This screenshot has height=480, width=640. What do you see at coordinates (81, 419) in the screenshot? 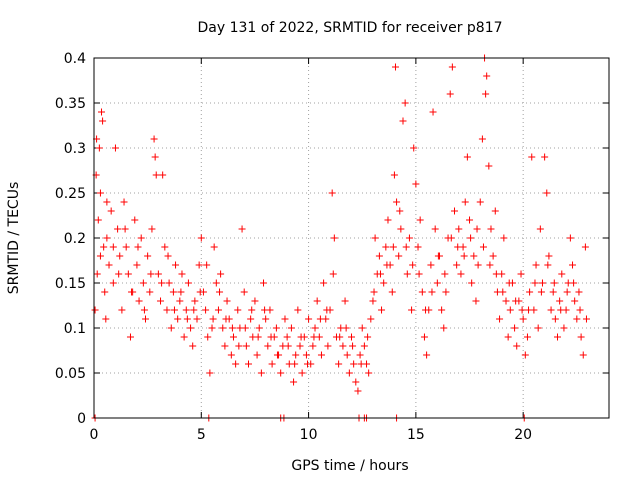
I see `y-tick-label: 0` at bounding box center [81, 419].